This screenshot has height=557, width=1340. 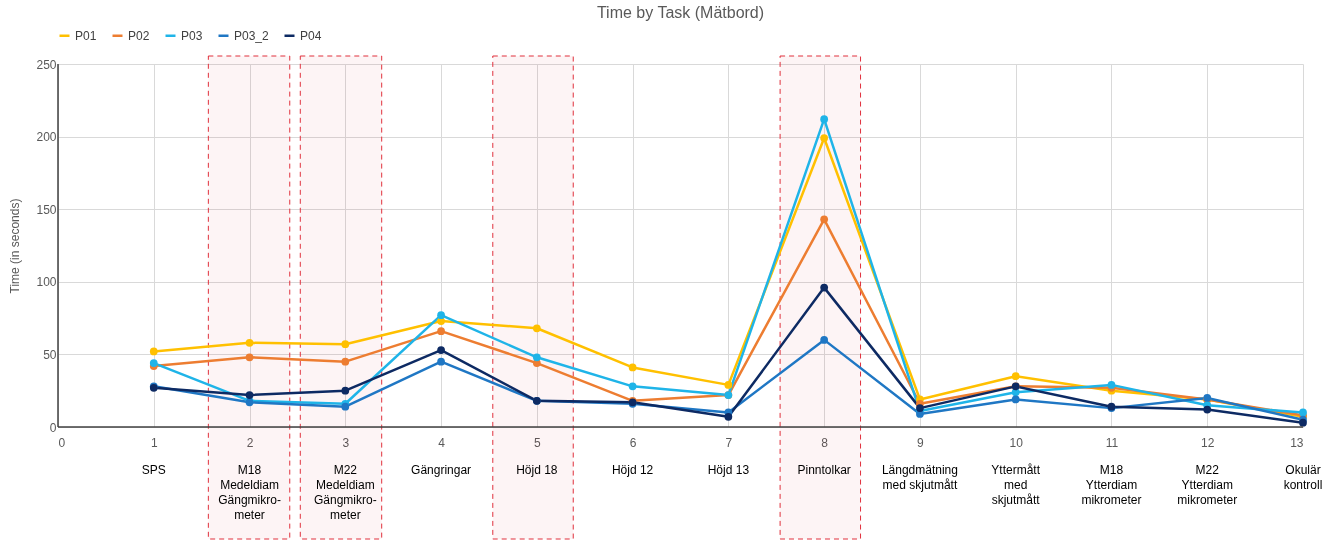 What do you see at coordinates (537, 470) in the screenshot?
I see `text: Höjd 18` at bounding box center [537, 470].